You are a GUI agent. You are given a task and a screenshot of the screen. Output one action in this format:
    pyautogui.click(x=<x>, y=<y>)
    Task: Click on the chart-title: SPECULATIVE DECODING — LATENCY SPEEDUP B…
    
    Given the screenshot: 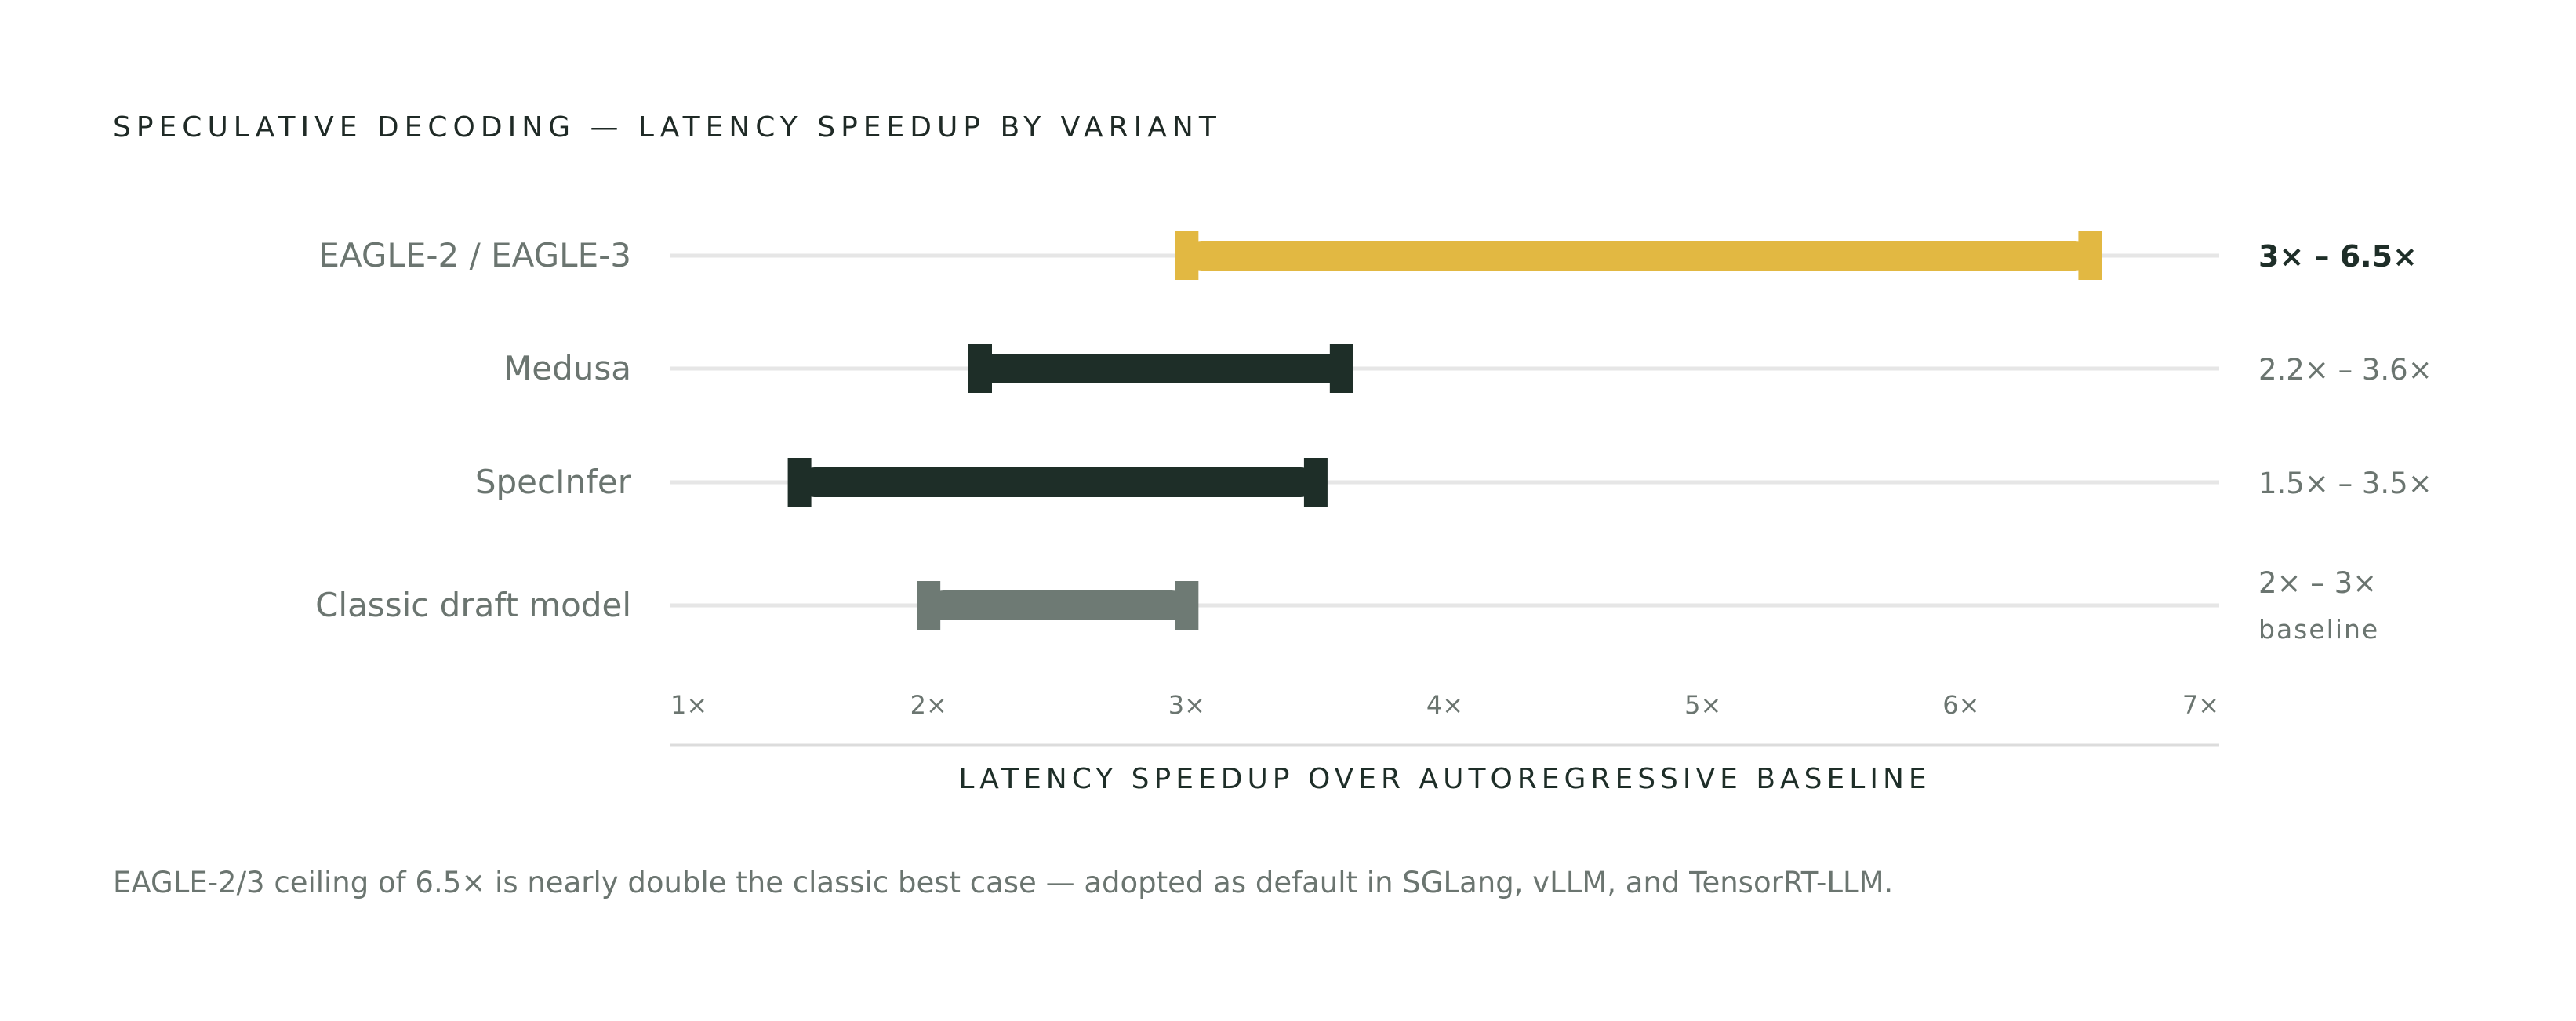 What is the action you would take?
    pyautogui.click(x=667, y=127)
    